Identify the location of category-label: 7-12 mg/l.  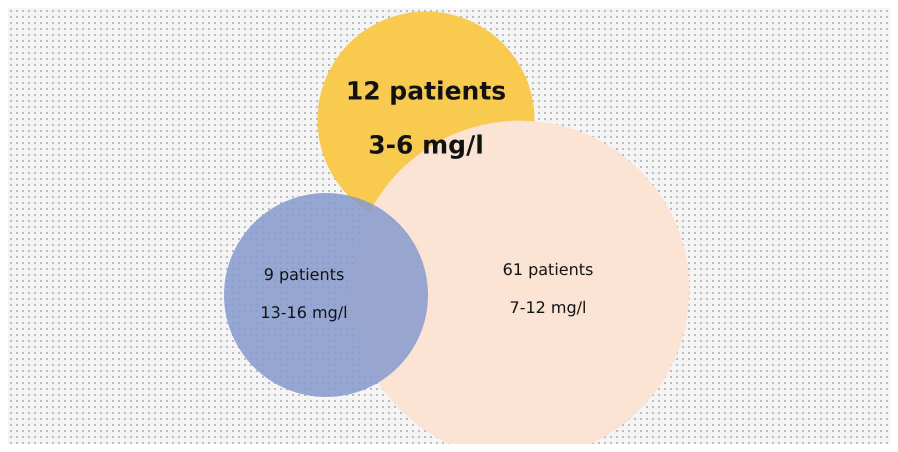
(548, 308).